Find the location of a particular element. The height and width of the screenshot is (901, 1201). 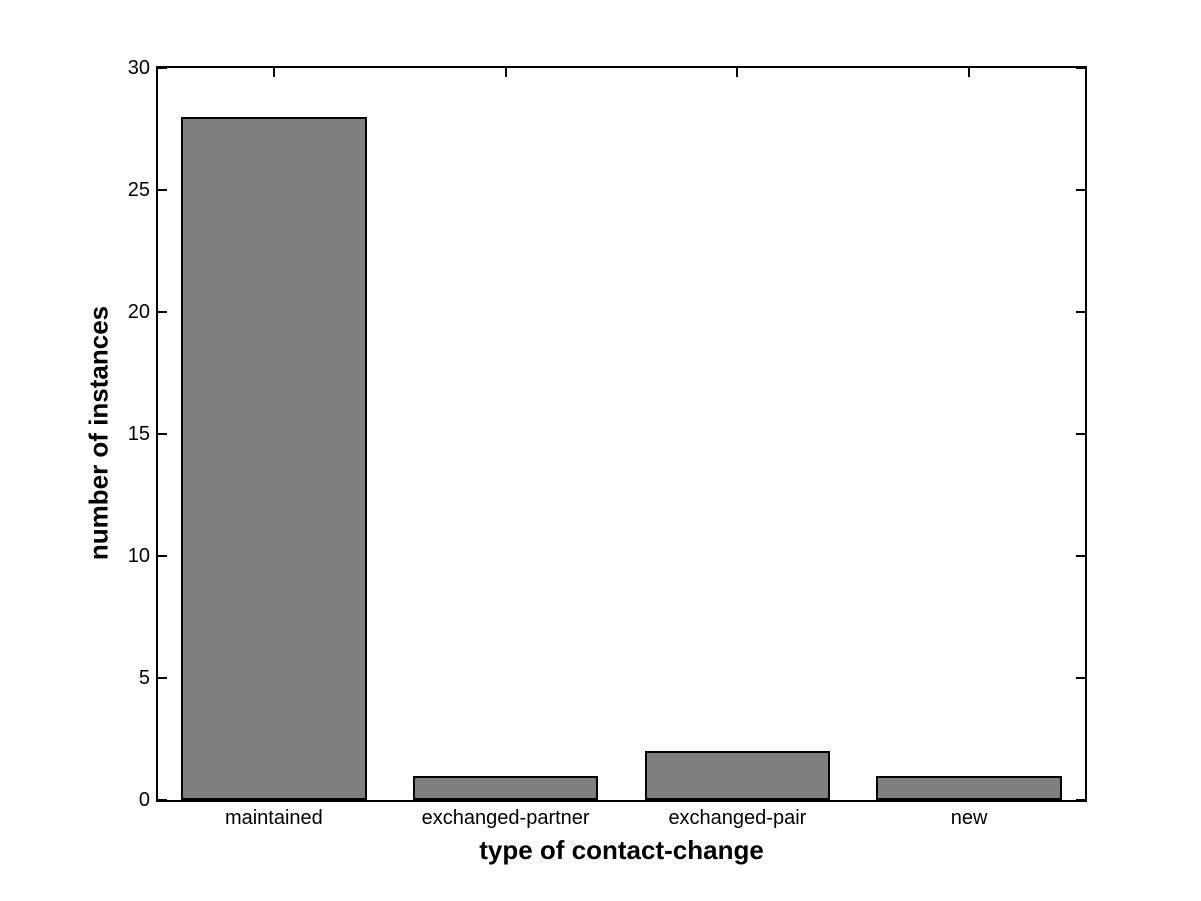

bar-new is located at coordinates (969, 787).